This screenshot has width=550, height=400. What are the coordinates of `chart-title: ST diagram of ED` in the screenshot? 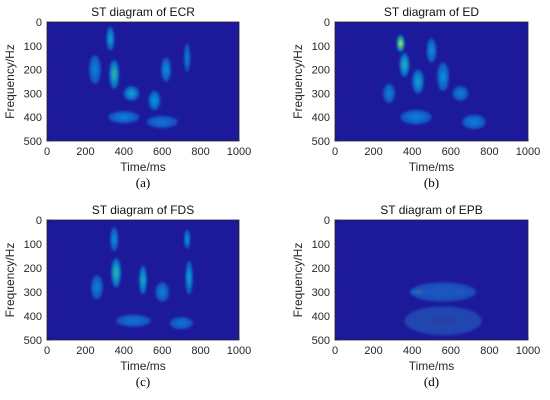 It's located at (431, 12).